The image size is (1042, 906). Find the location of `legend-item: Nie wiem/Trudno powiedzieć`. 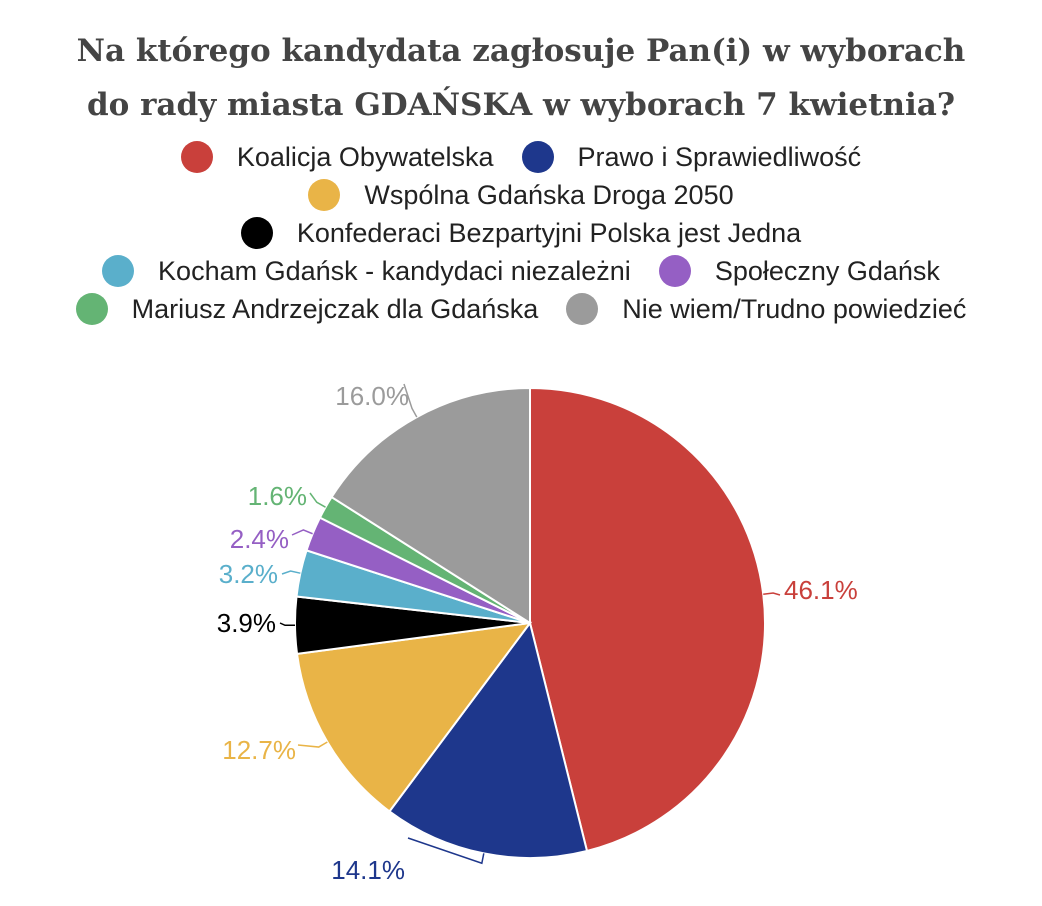

legend-item: Nie wiem/Trudno powiedzieć is located at coordinates (766, 309).